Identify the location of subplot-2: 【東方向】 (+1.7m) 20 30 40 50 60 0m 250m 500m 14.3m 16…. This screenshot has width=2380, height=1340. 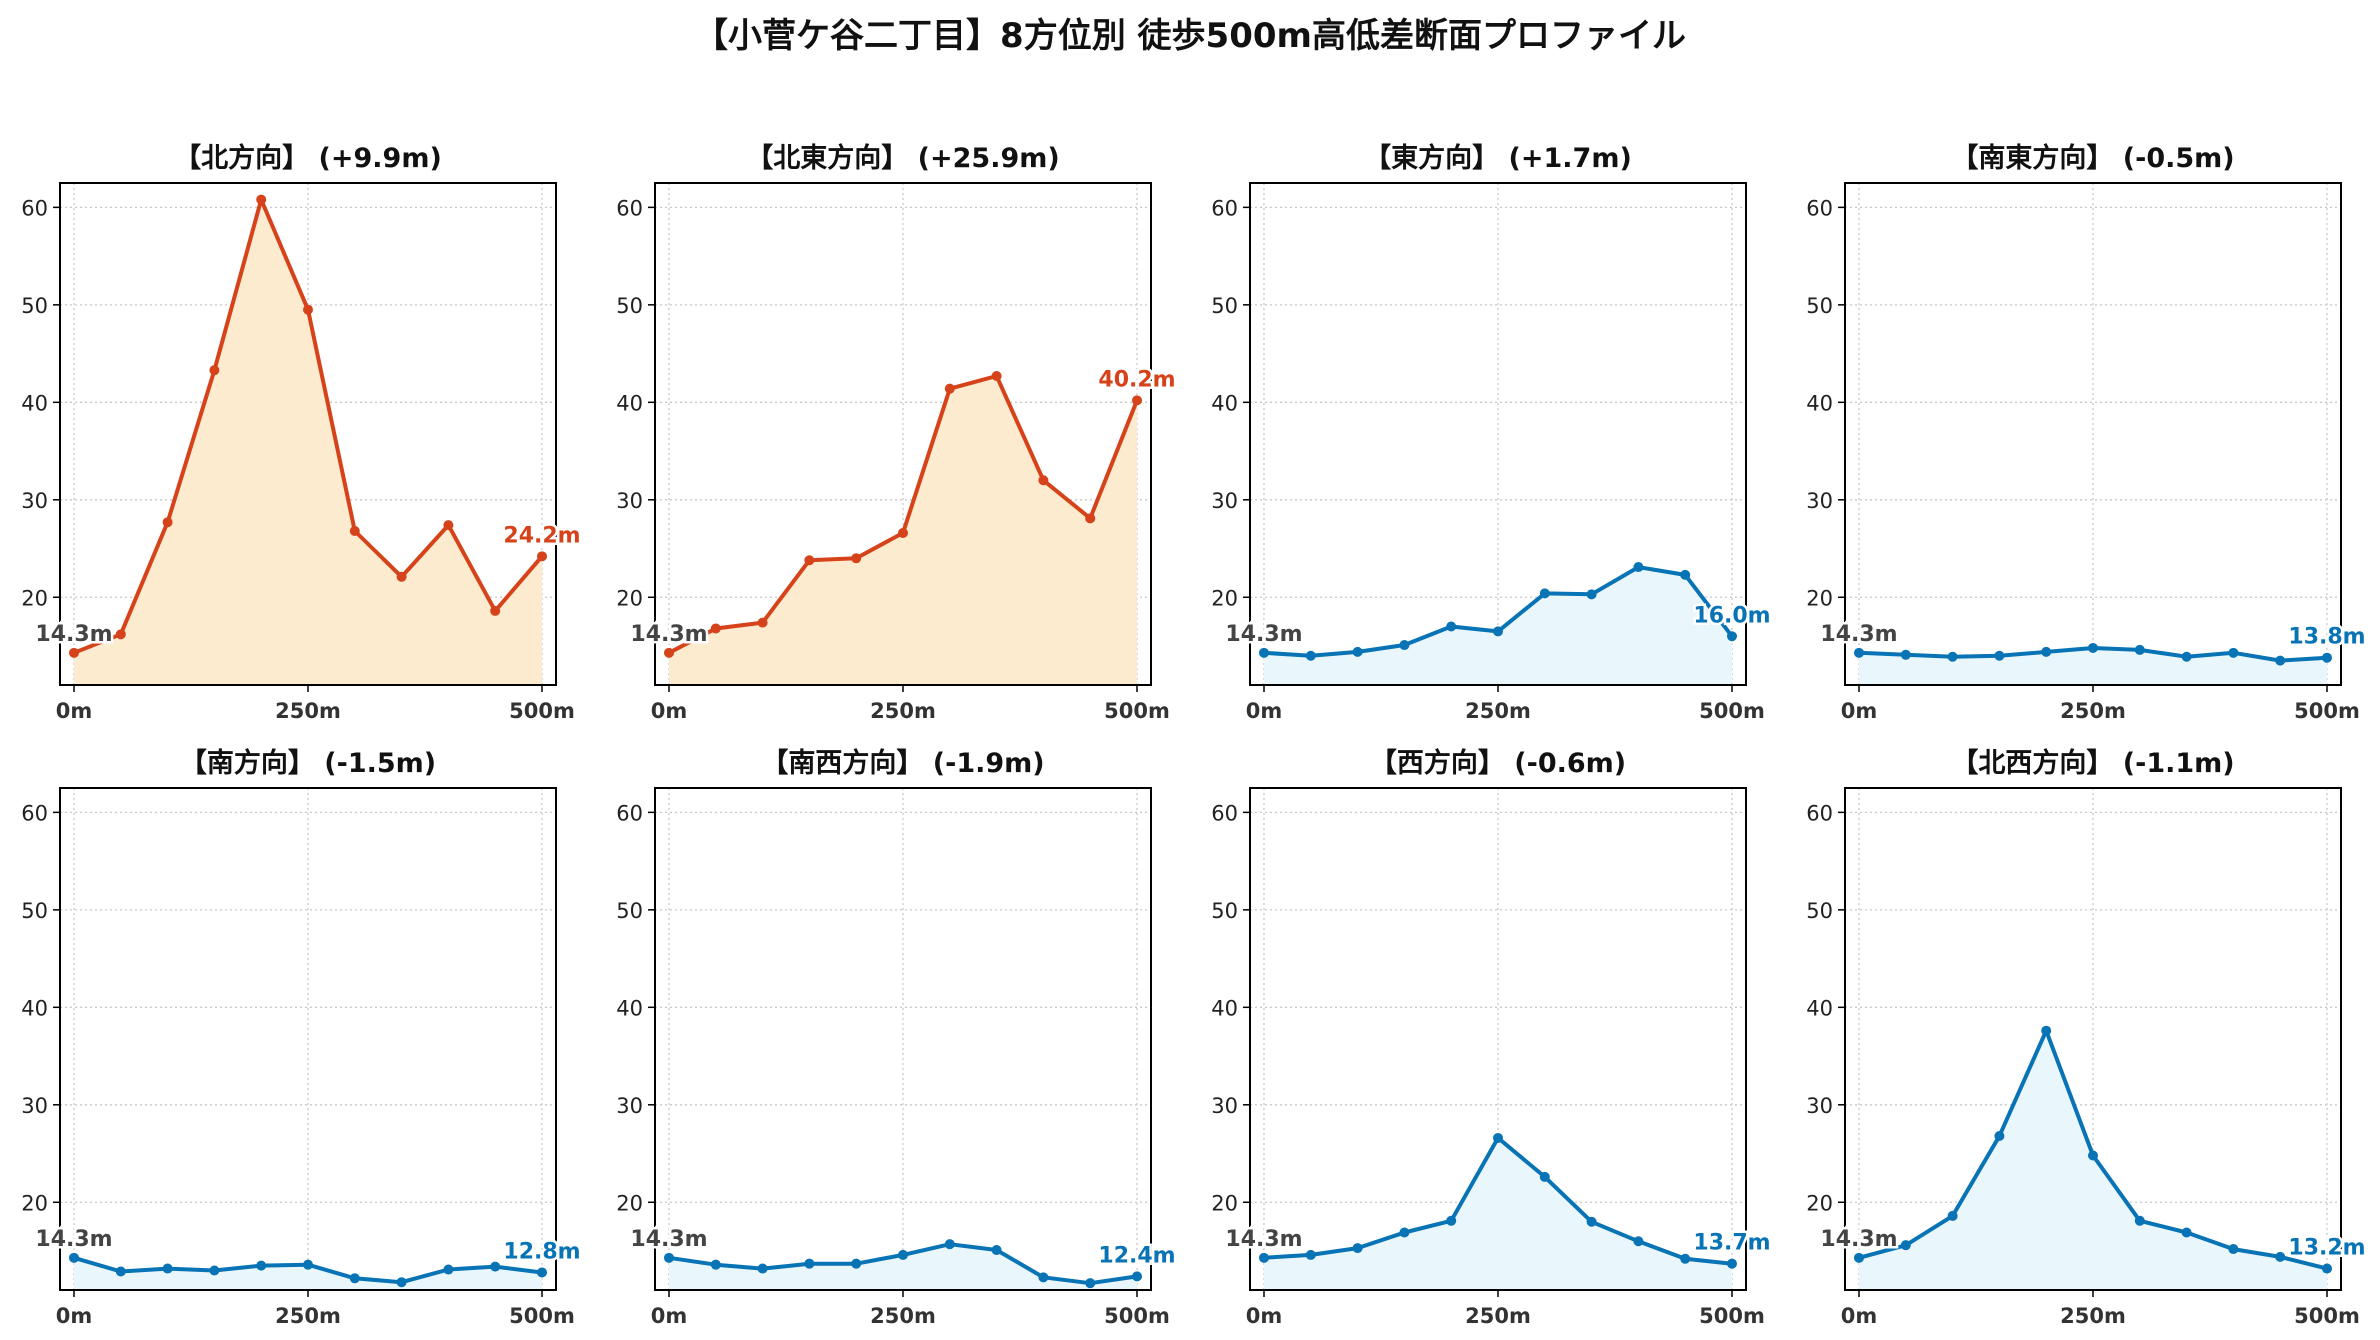
(1492, 432).